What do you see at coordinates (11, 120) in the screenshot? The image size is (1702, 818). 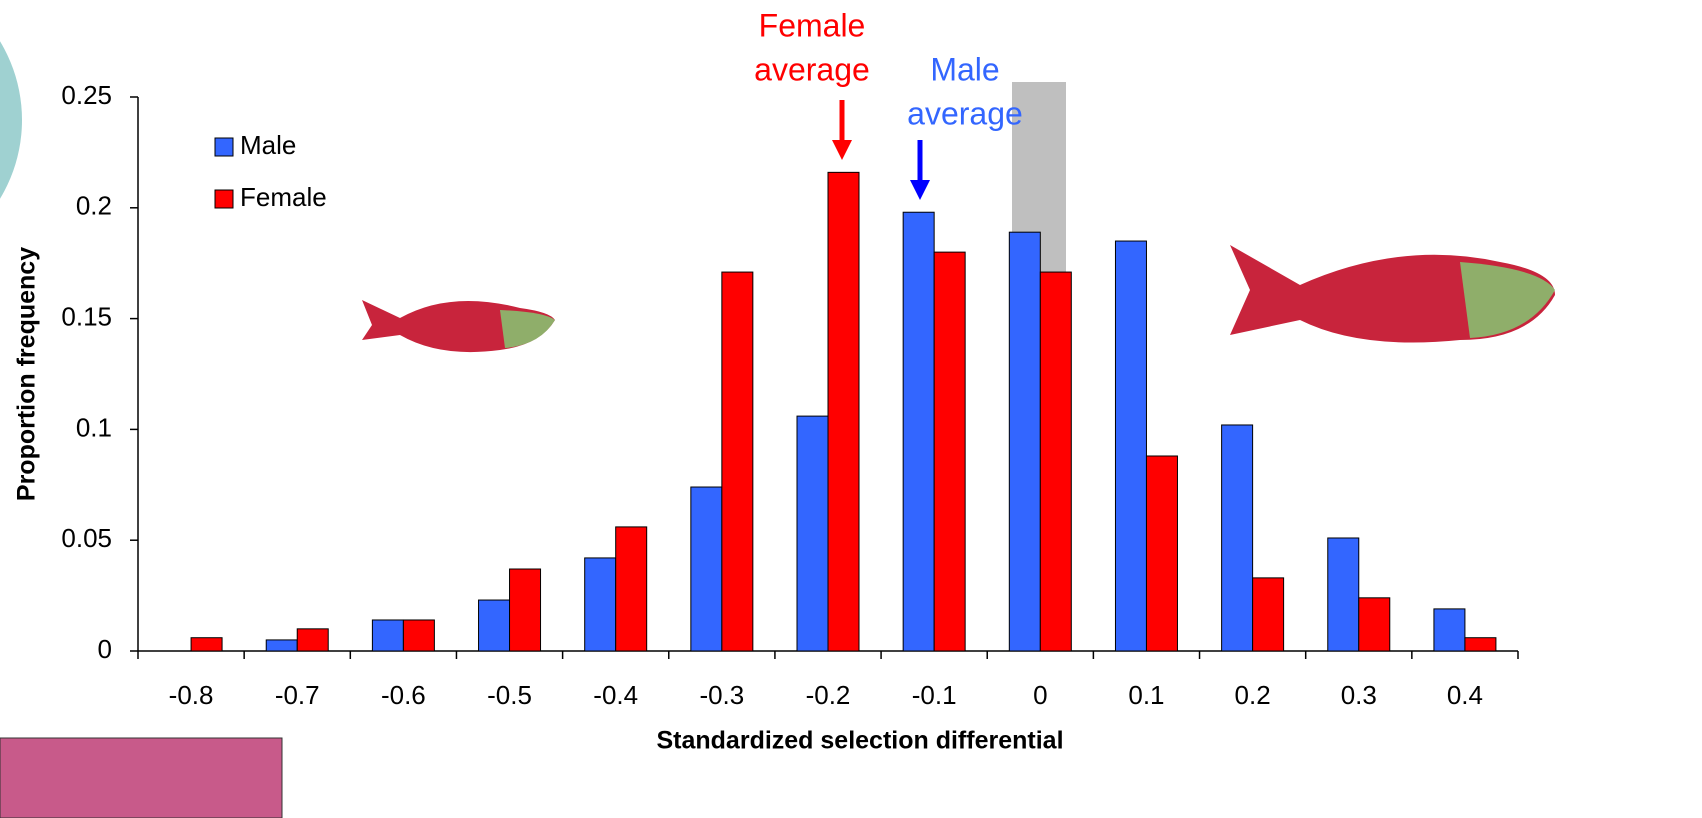 I see `decor-circle` at bounding box center [11, 120].